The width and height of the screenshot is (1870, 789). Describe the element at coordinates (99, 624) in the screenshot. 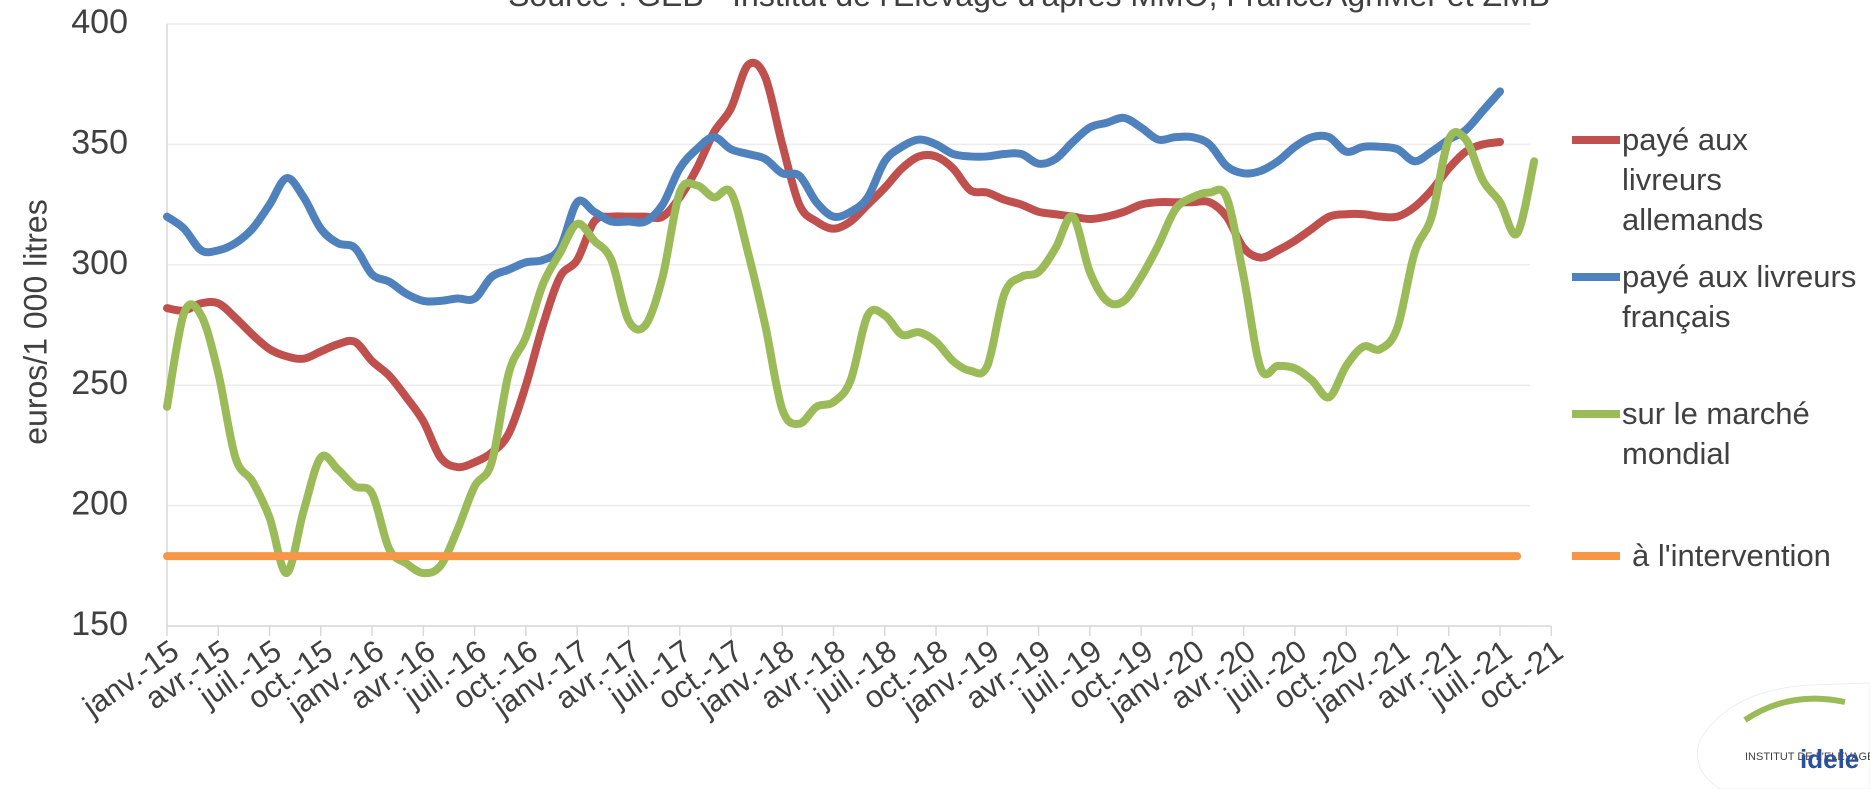

I see `y-tick-label: 150` at that location.